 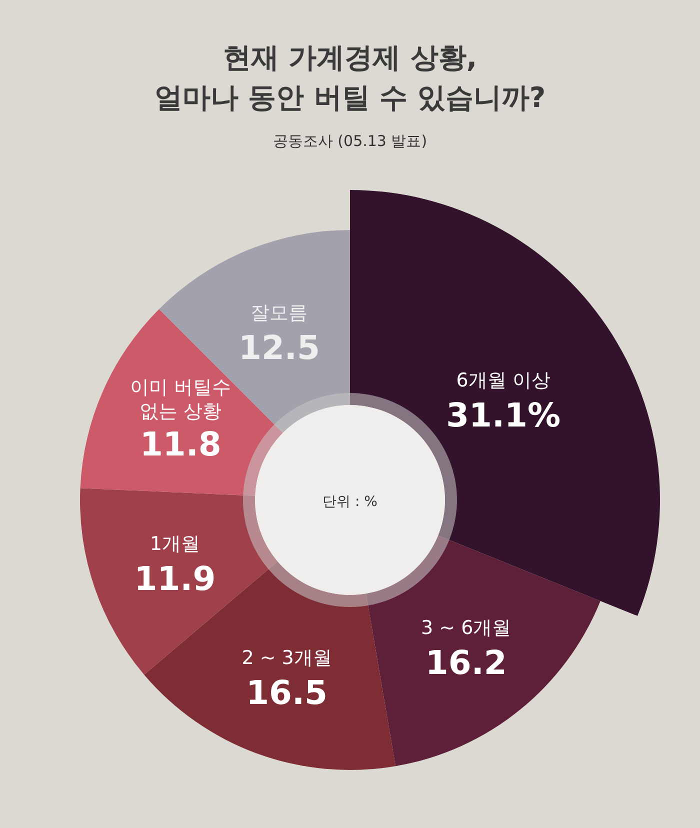 What do you see at coordinates (350, 78) in the screenshot?
I see `chart-title: 현재 가계경제 상황, 얼마나 동안 버틸 수 있습니까?` at bounding box center [350, 78].